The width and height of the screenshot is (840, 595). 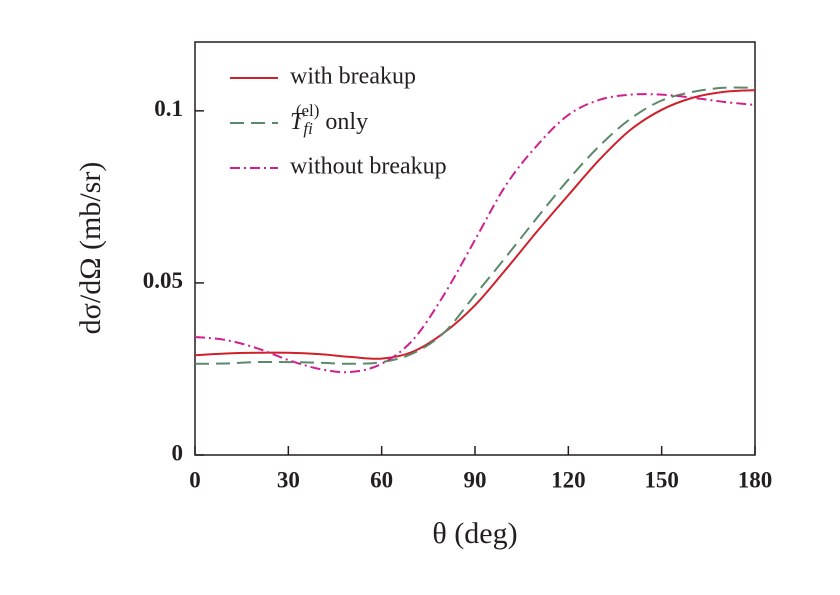 I want to click on y-axis-title: dσ/dΩ (mb/sr), so click(x=90, y=248).